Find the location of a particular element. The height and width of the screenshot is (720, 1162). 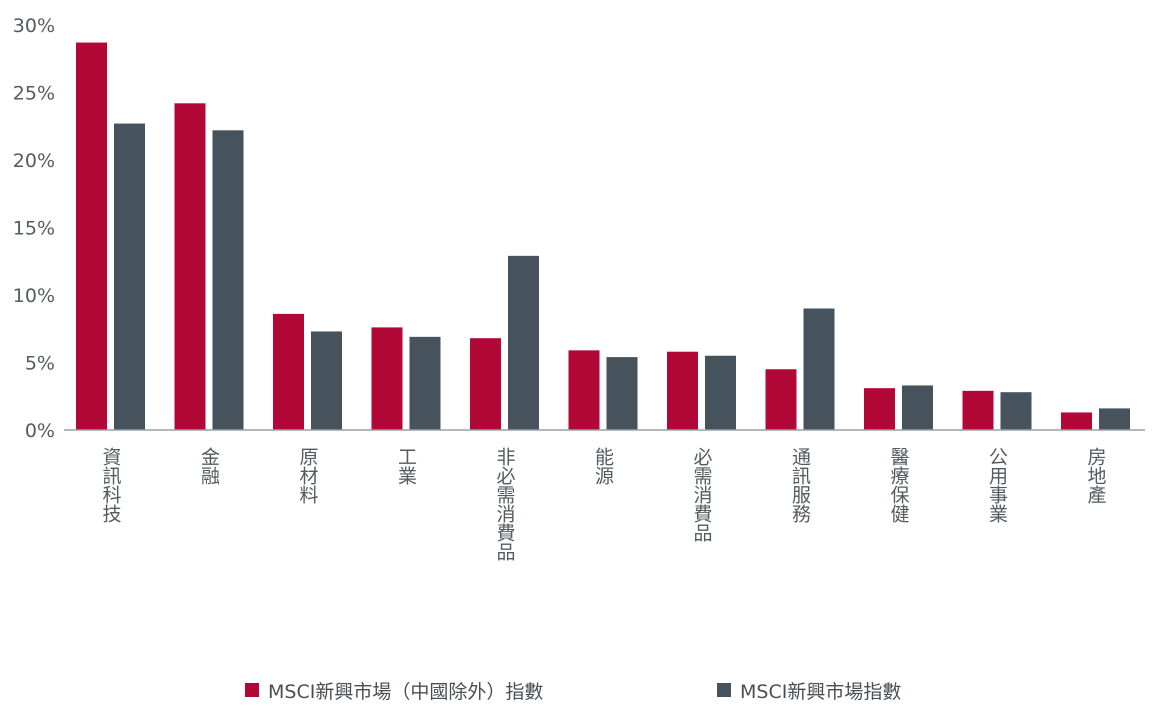

x-tick-label: 必需消費品 is located at coordinates (702, 494).